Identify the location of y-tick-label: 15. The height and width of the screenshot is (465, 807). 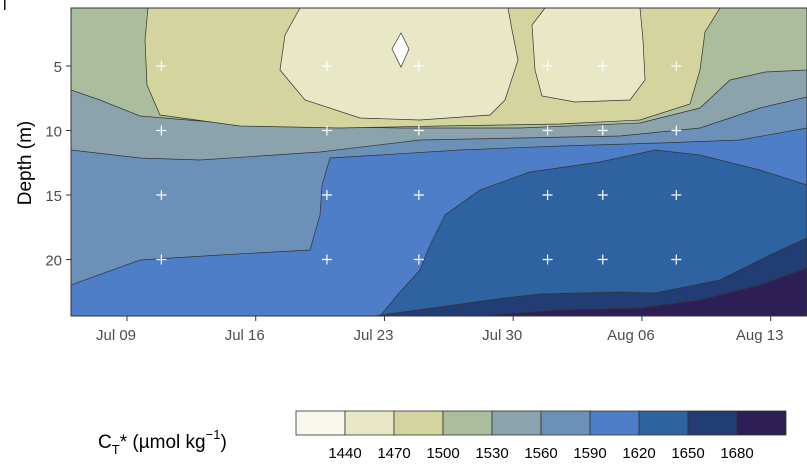
(53, 196).